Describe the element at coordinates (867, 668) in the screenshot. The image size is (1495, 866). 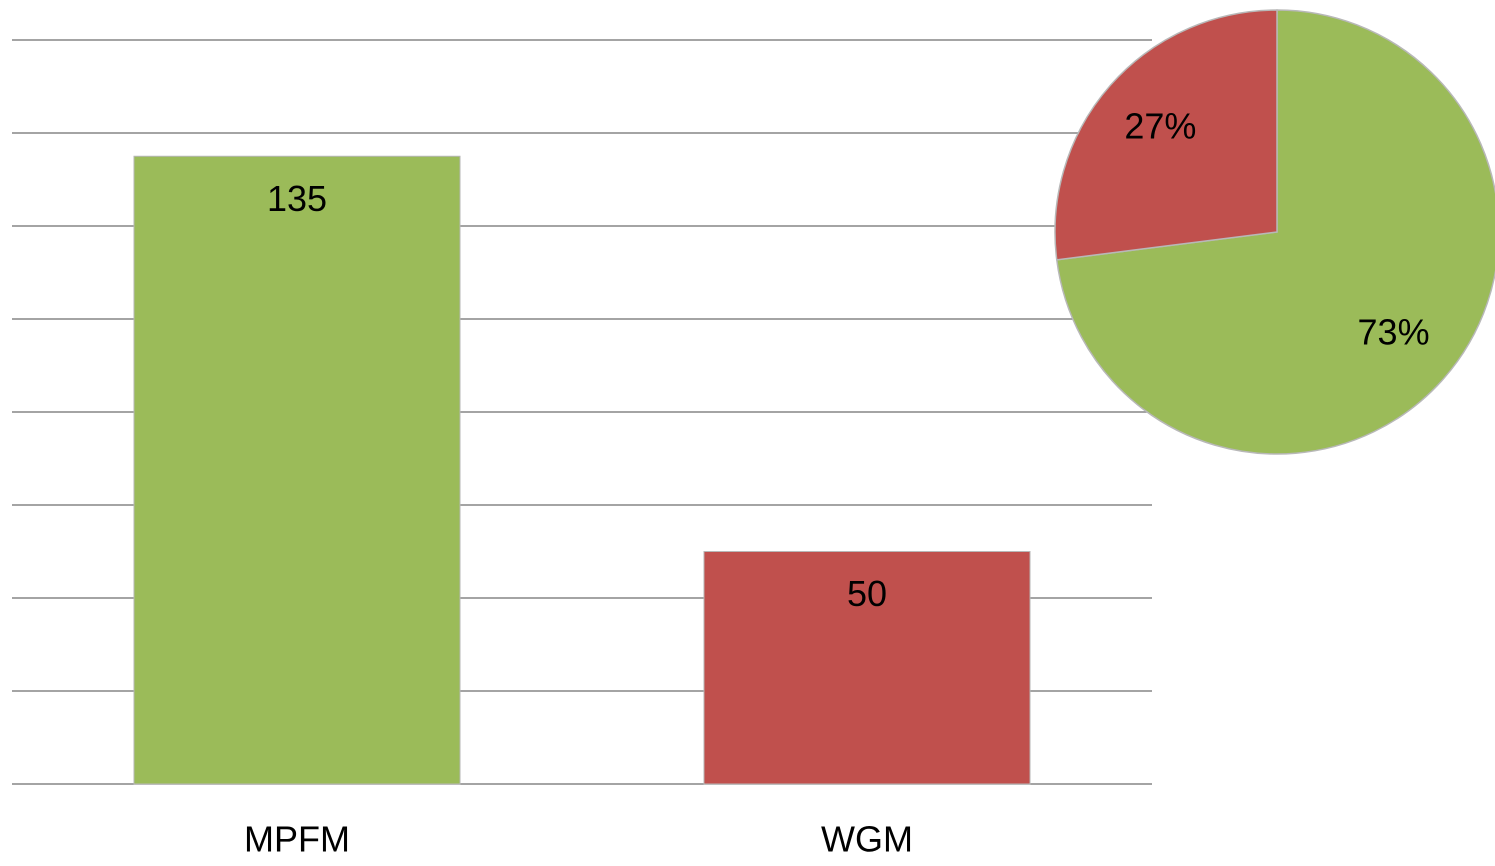
I see `bar` at that location.